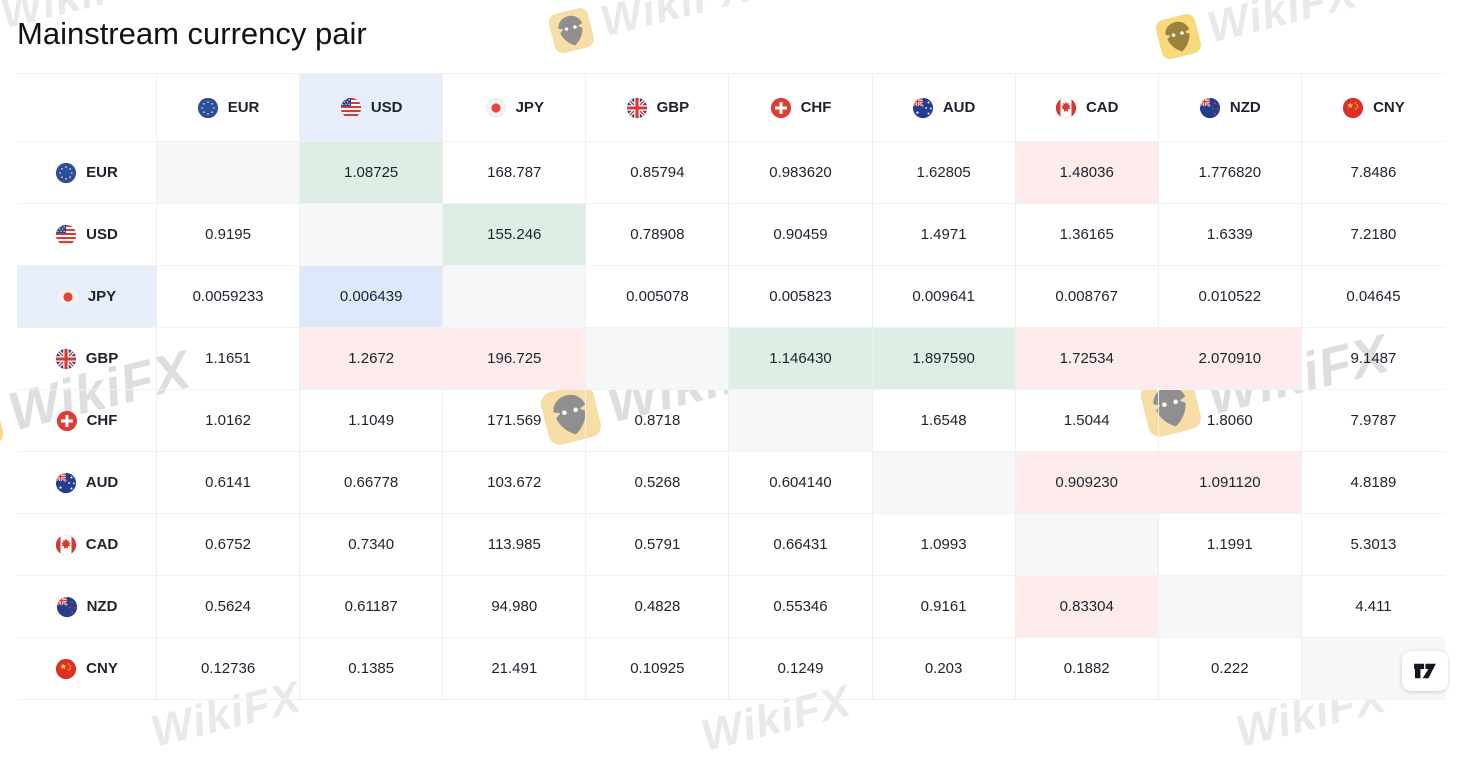 This screenshot has height=762, width=1462. What do you see at coordinates (1373, 173) in the screenshot?
I see `rate-cell-eur-cny: 7.8486` at bounding box center [1373, 173].